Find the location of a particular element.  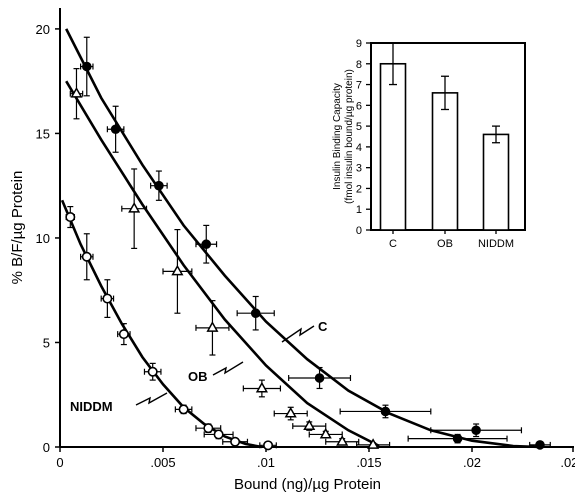

x-tick-label: .02 is located at coordinates (472, 462).